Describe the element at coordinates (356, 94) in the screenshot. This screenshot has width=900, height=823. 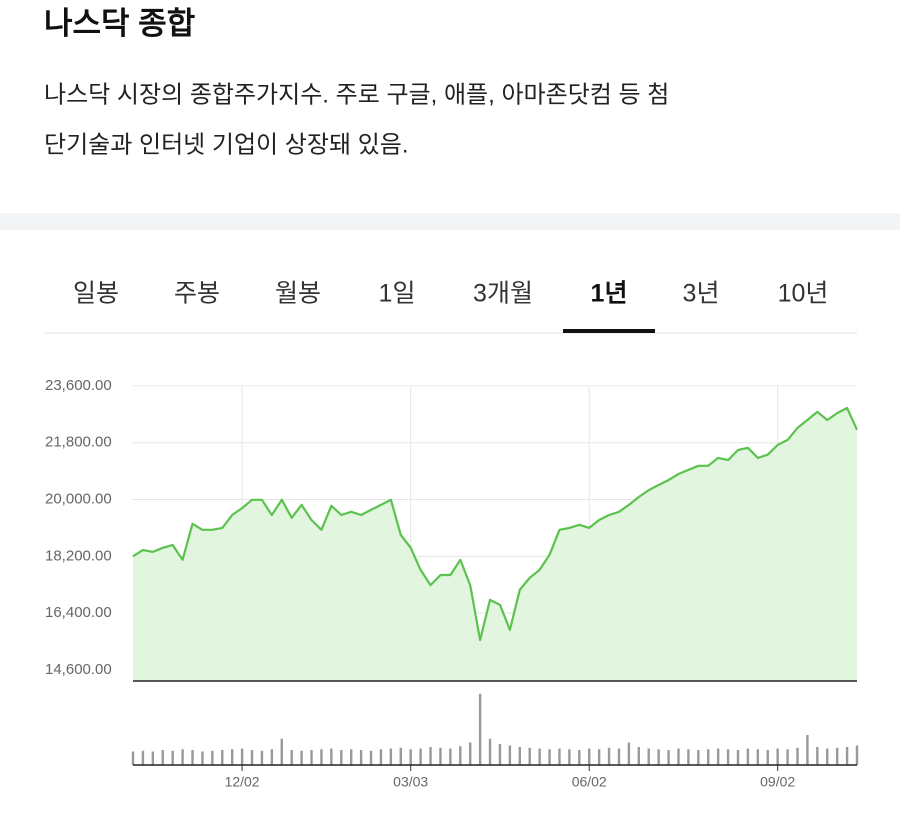
I see `description: 나스닥 시장의 종합주가지수. 주로 구글, 애플, 아마존닷컴 등 첨` at that location.